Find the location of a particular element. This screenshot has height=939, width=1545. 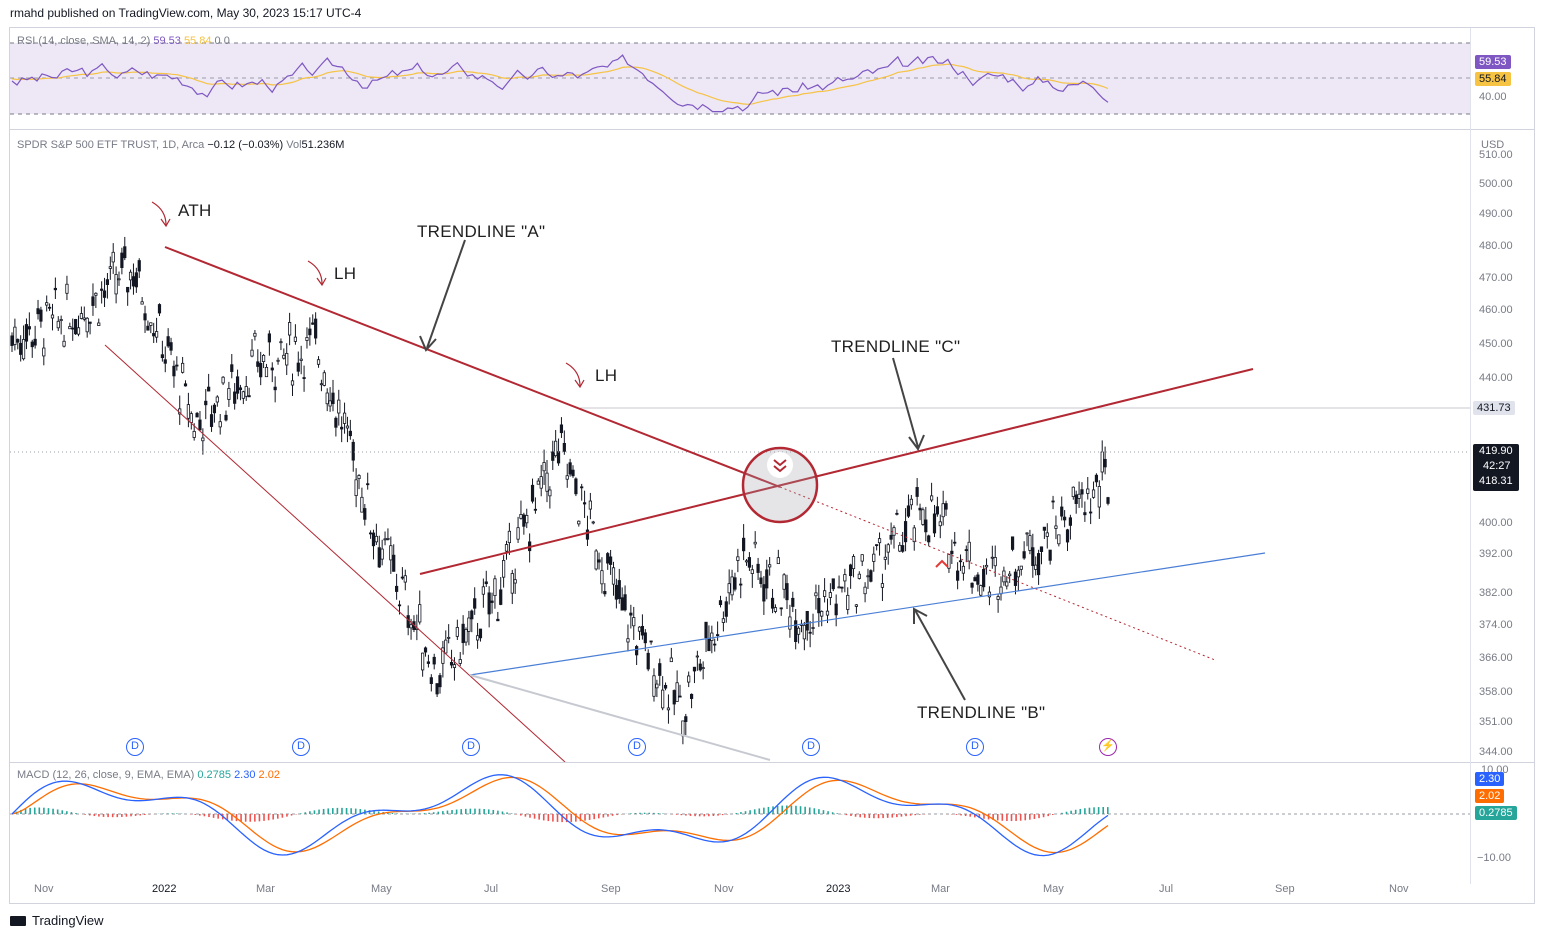

double-chevron-down-icon is located at coordinates (780, 466).